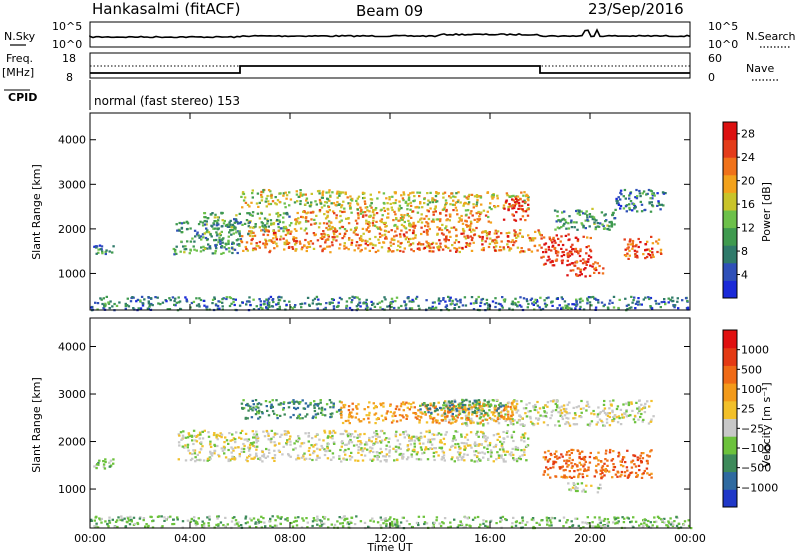 The height and width of the screenshot is (554, 800). Describe the element at coordinates (390, 69) in the screenshot. I see `freq-trace` at that location.